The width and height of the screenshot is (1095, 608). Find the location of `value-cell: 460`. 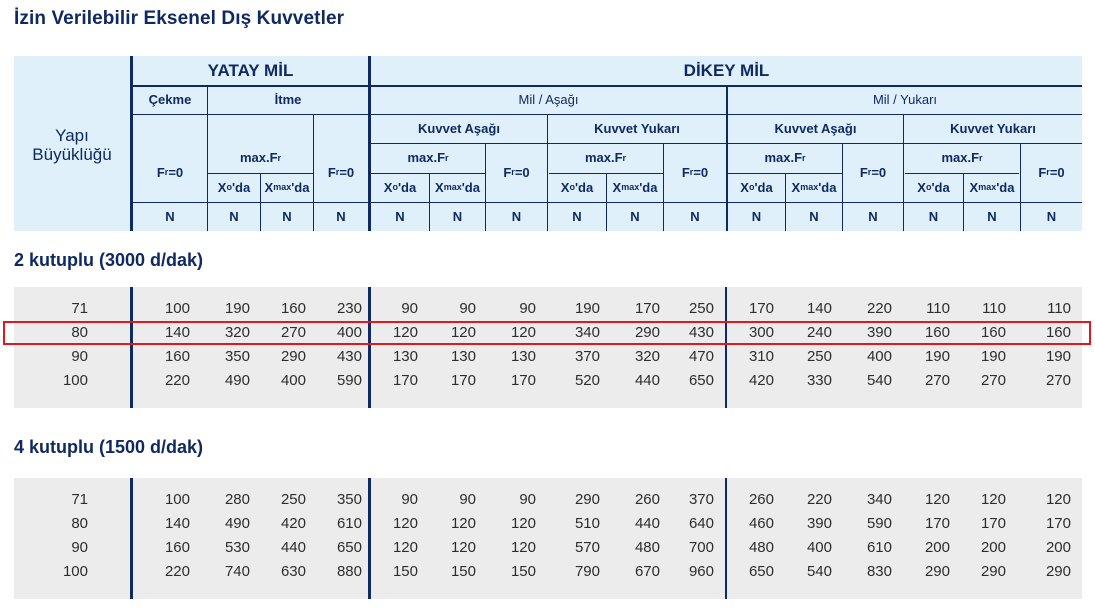

value-cell: 460 is located at coordinates (761, 523).